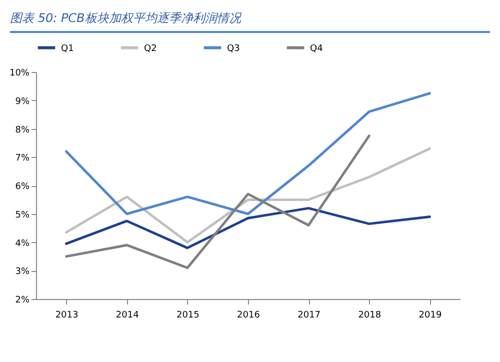  Describe the element at coordinates (370, 315) in the screenshot. I see `x-tick-label: 2018` at that location.